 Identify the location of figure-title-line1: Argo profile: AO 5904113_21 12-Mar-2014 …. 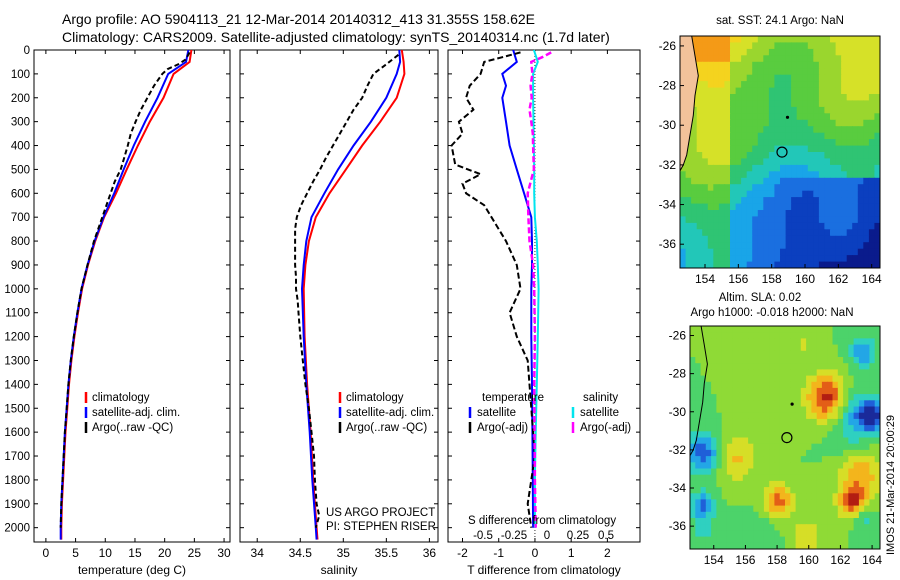
(298, 19).